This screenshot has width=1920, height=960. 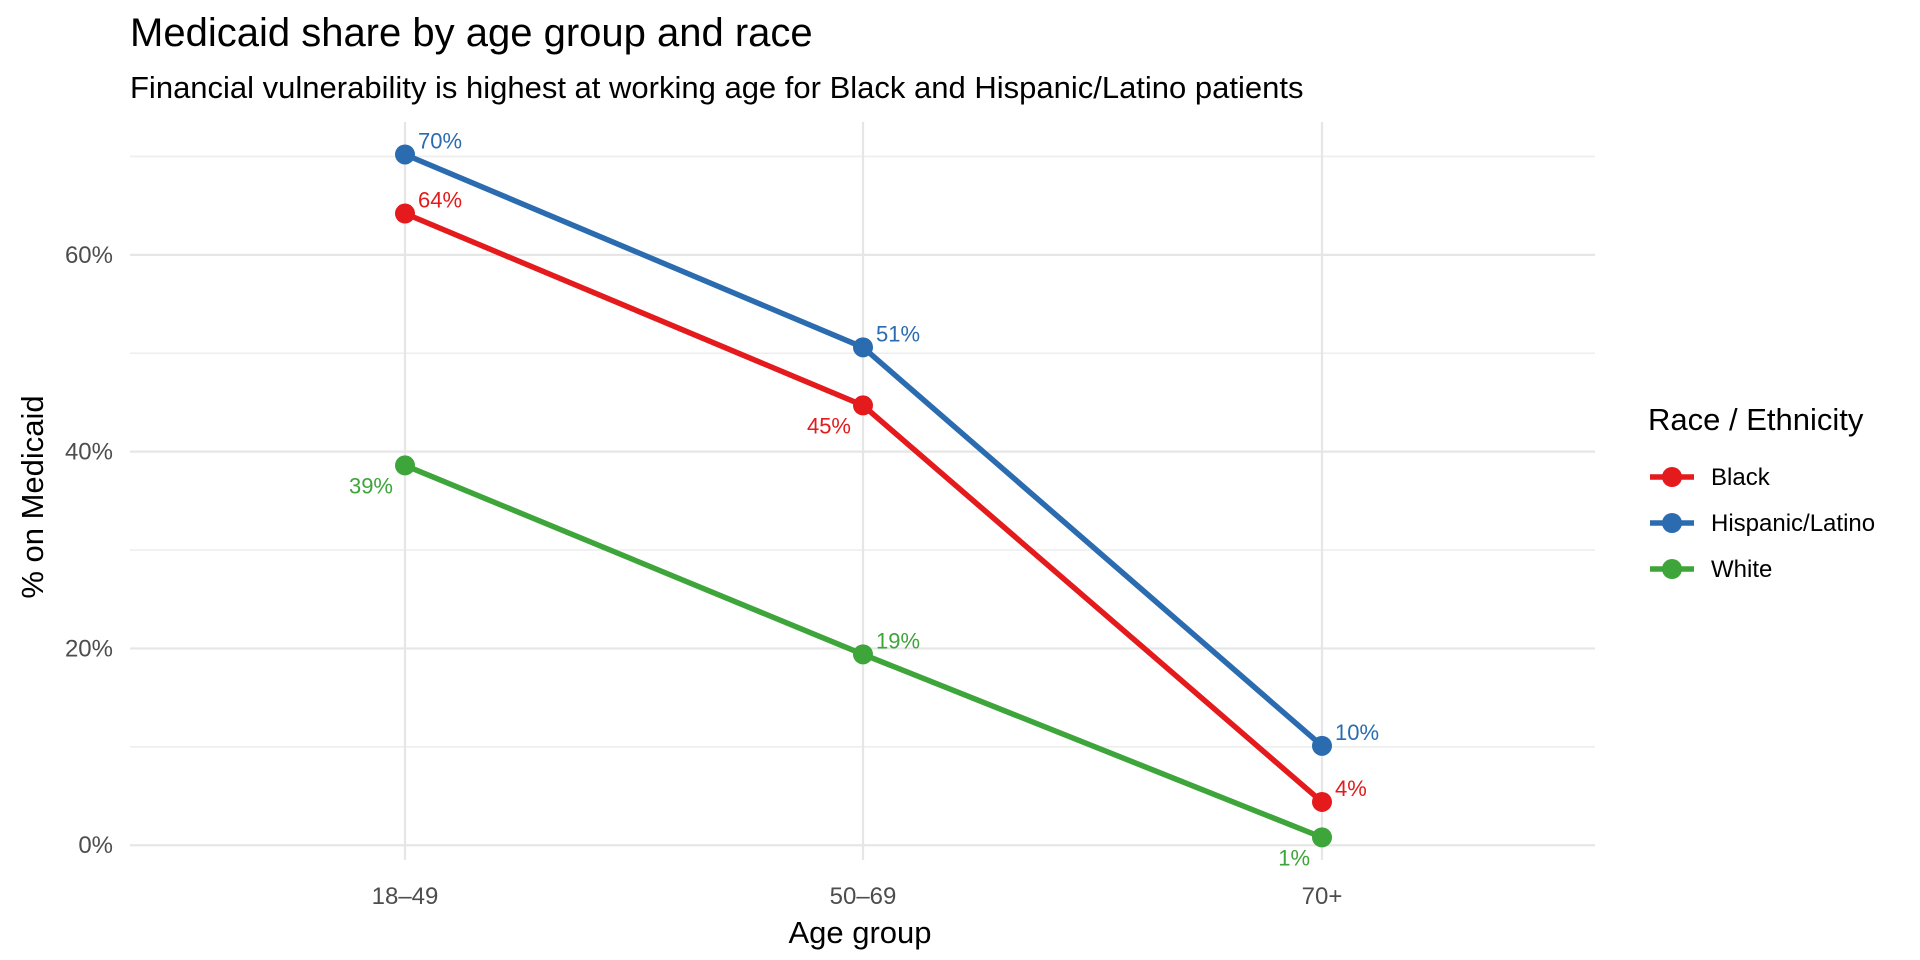 What do you see at coordinates (405, 896) in the screenshot?
I see `x-tick-label: 18–49` at bounding box center [405, 896].